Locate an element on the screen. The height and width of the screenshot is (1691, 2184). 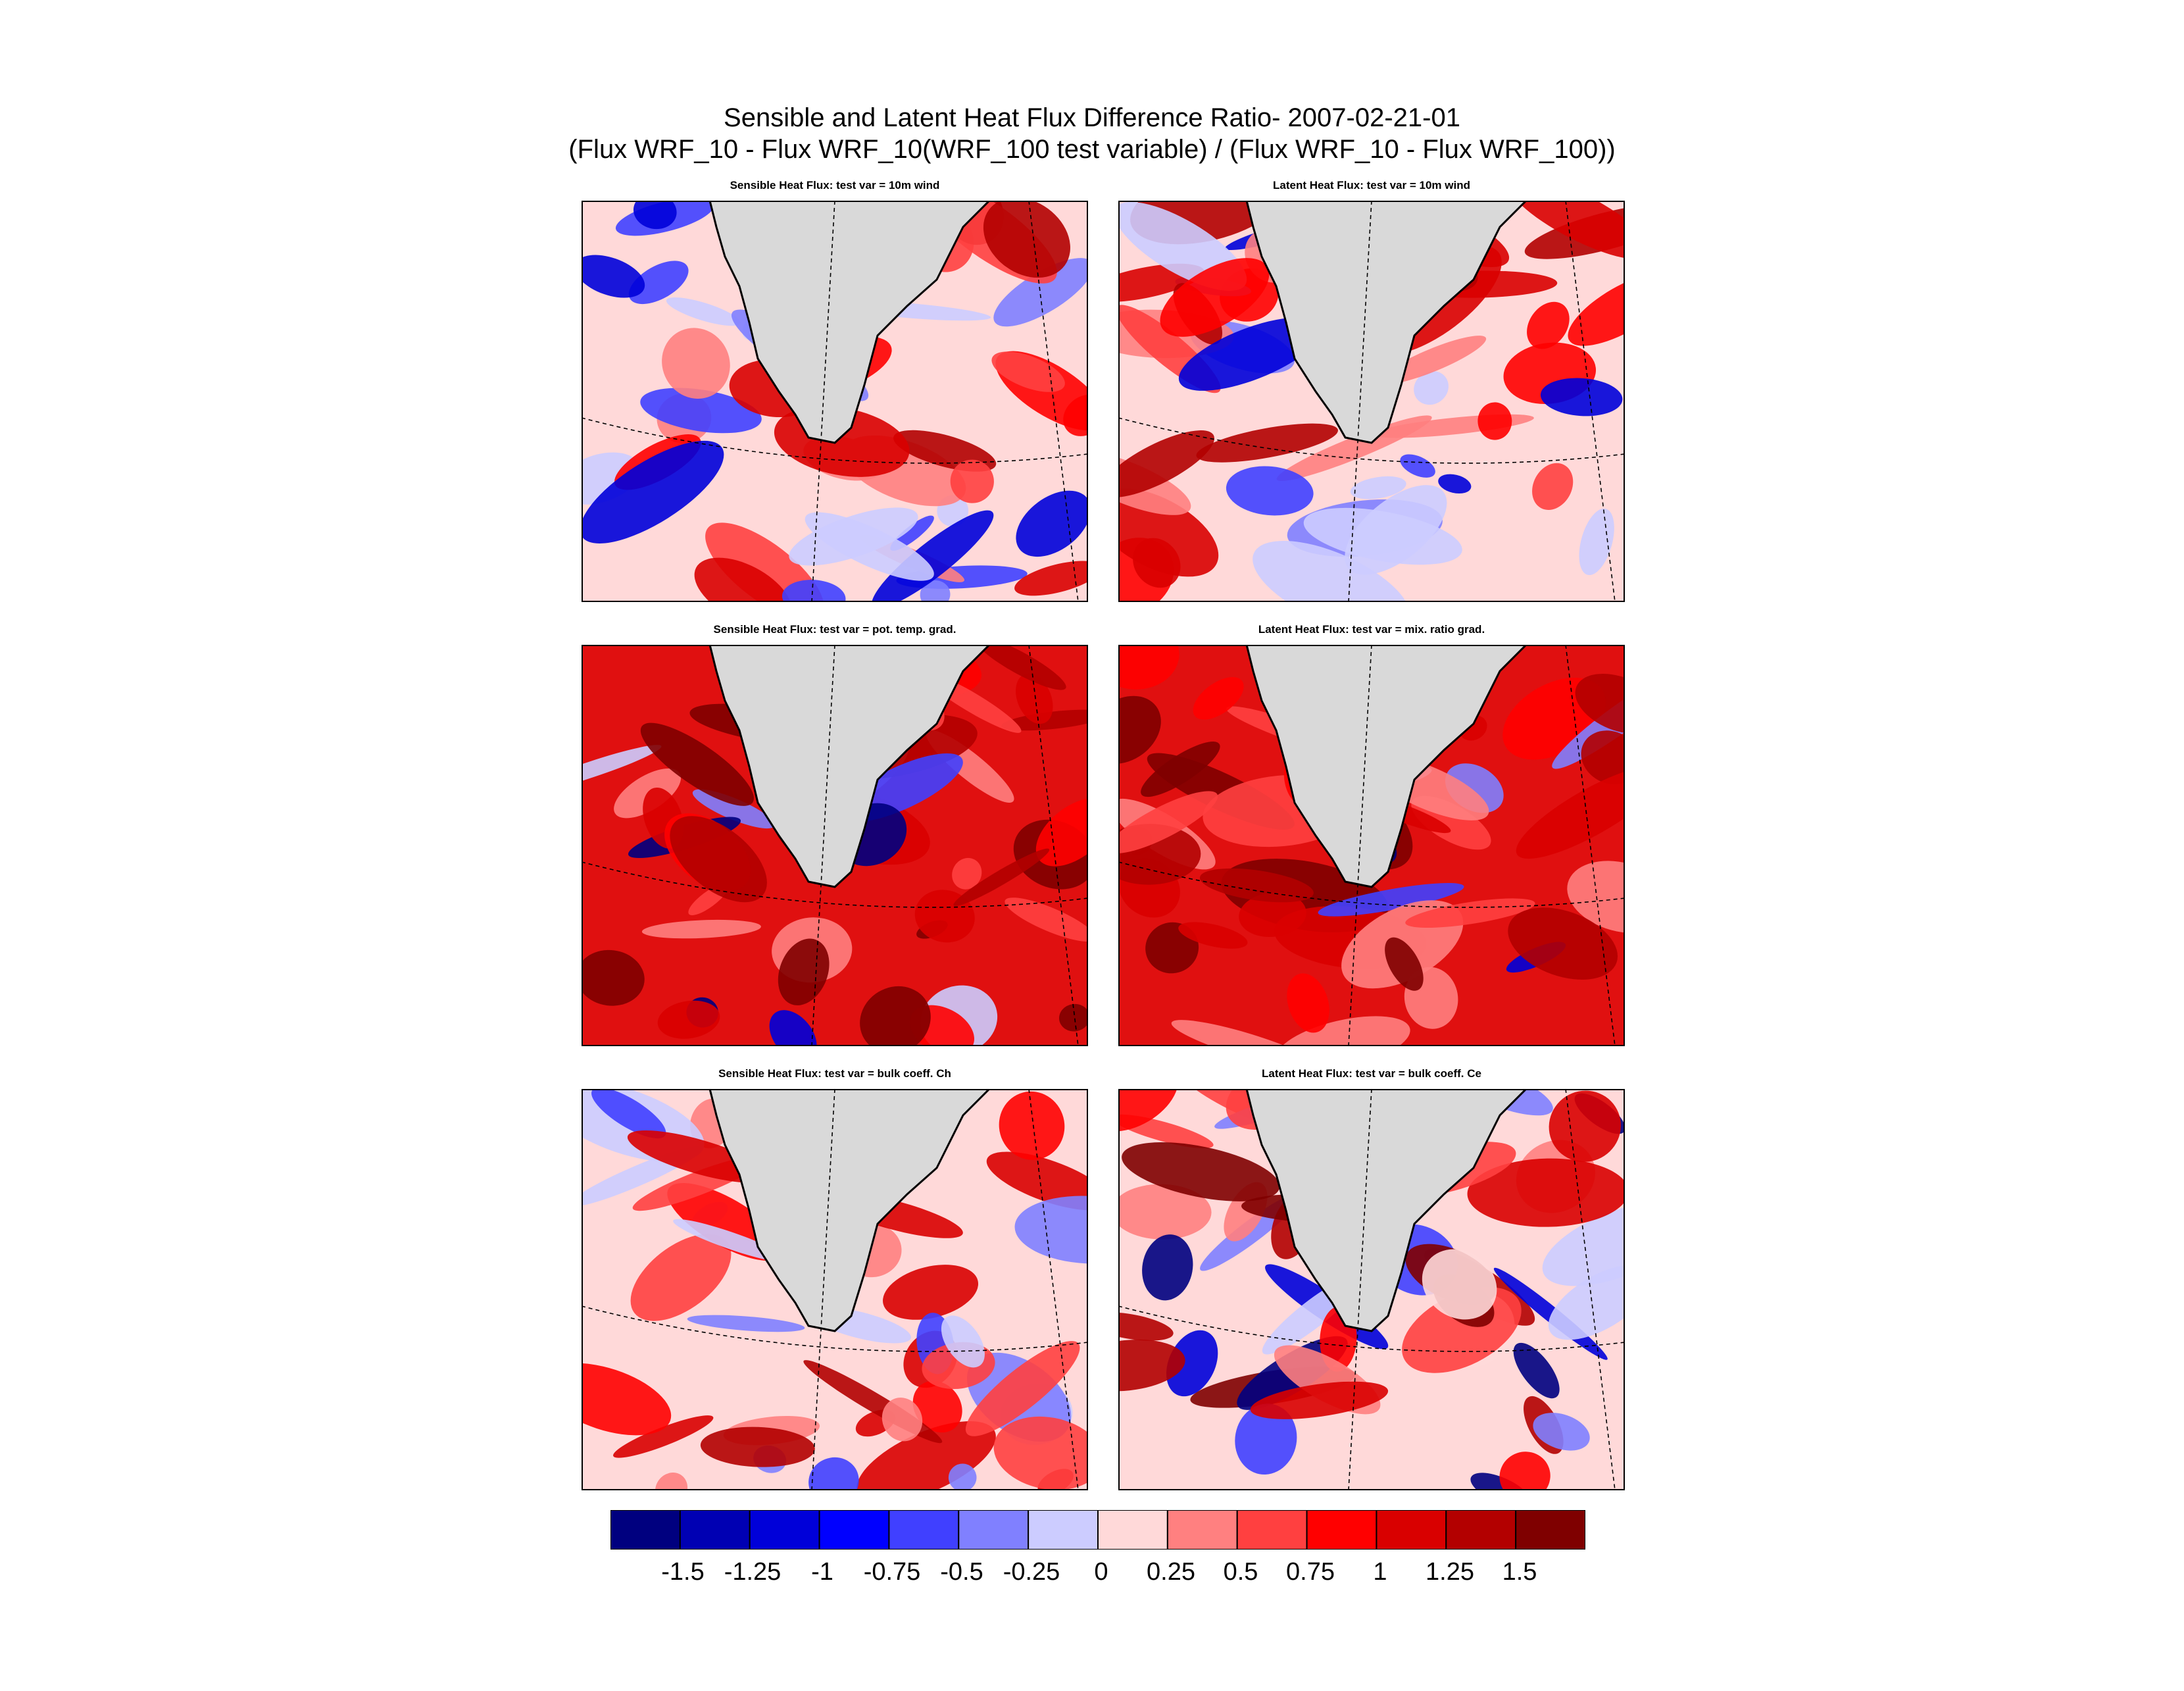
colorbar-label: 0.75 is located at coordinates (1310, 1572).